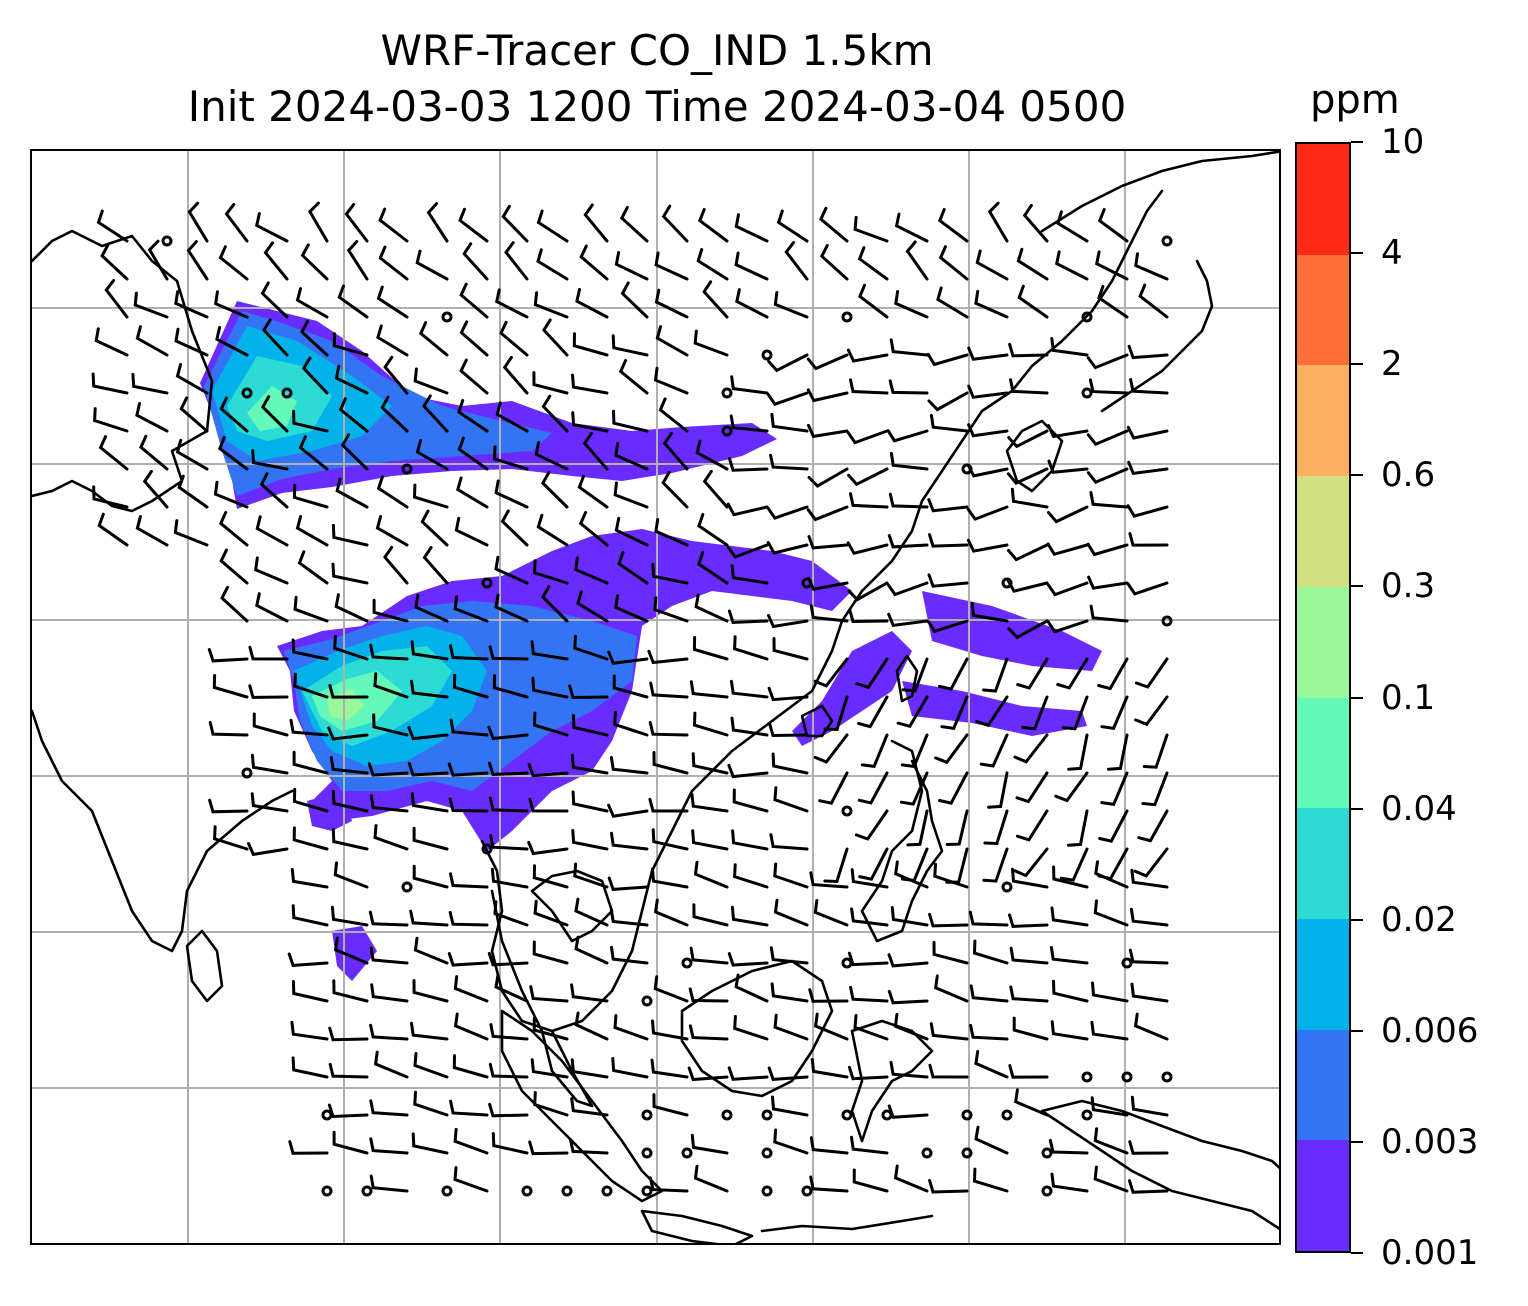 The image size is (1528, 1306). I want to click on tracer-plume-west, so click(329, 811).